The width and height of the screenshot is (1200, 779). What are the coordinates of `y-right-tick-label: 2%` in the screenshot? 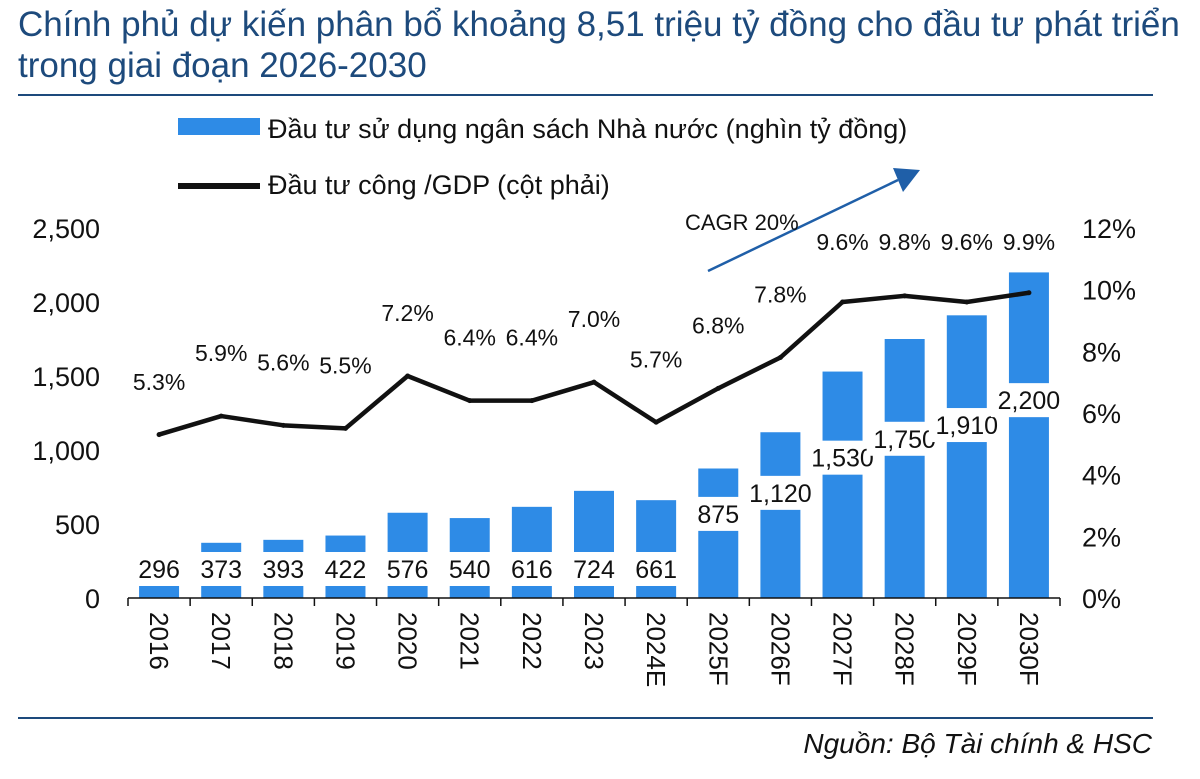 It's located at (1101, 537).